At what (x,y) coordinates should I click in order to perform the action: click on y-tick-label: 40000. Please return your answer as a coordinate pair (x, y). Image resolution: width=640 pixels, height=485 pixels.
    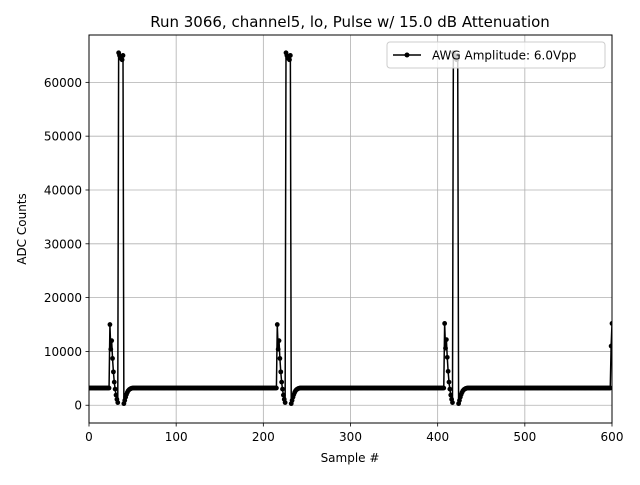
    Looking at the image, I should click on (63, 190).